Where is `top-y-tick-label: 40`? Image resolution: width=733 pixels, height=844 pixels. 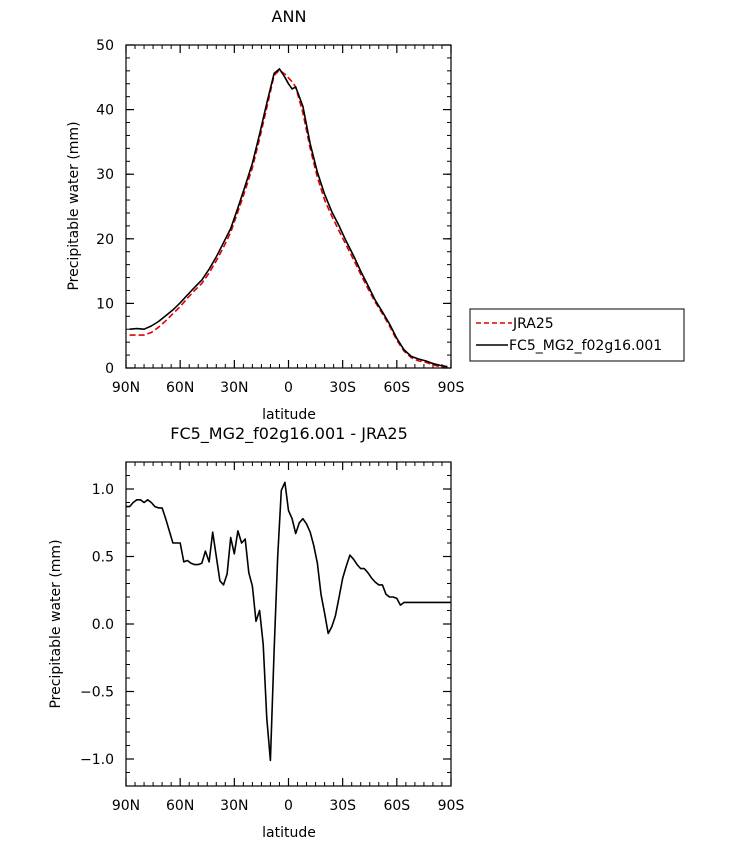
top-y-tick-label: 40 is located at coordinates (105, 111).